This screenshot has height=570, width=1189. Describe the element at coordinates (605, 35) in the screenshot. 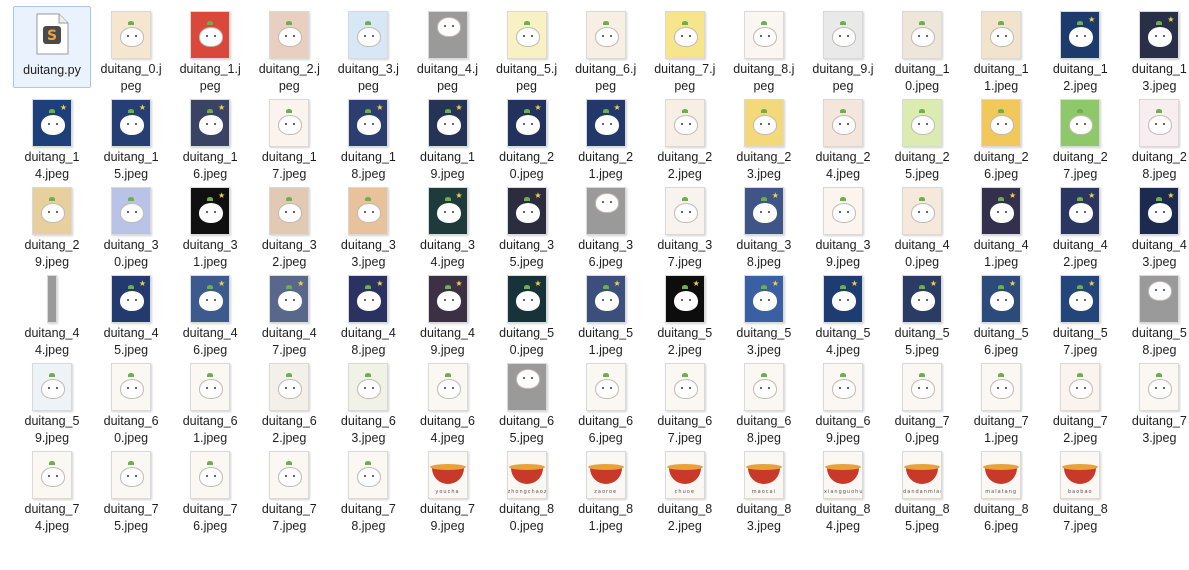

I see `image-thumbnail` at that location.